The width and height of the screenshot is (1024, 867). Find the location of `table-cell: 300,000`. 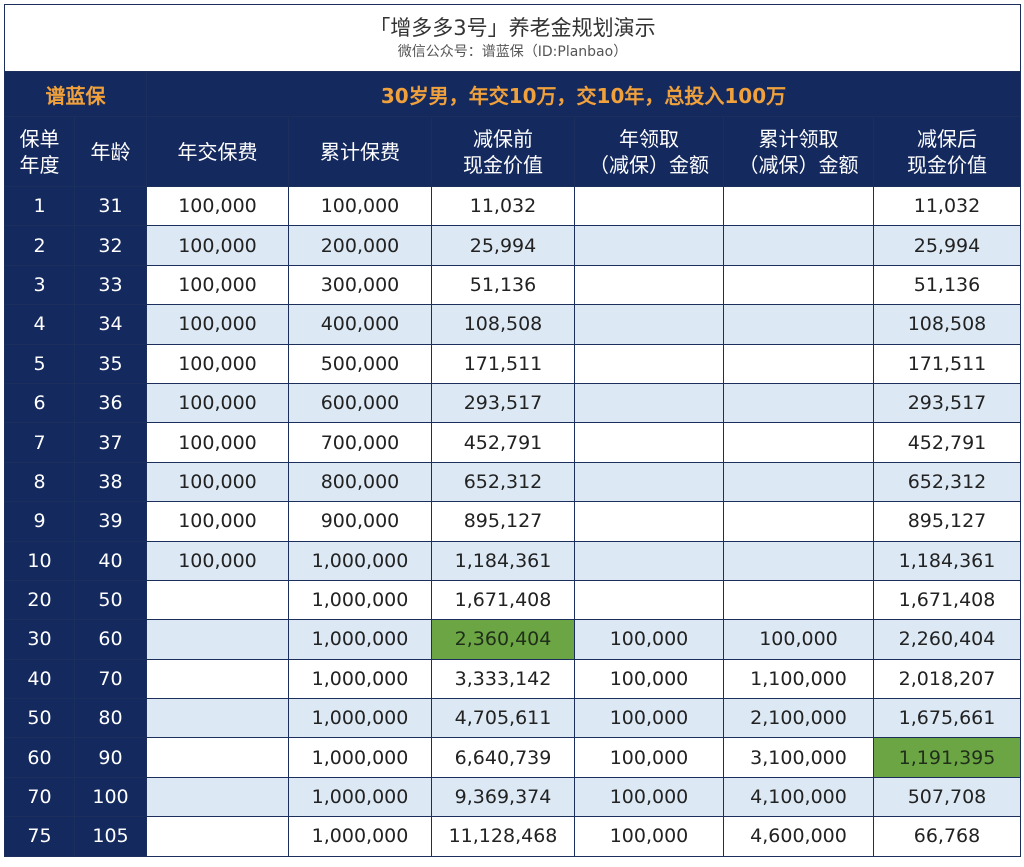

table-cell: 300,000 is located at coordinates (360, 285).